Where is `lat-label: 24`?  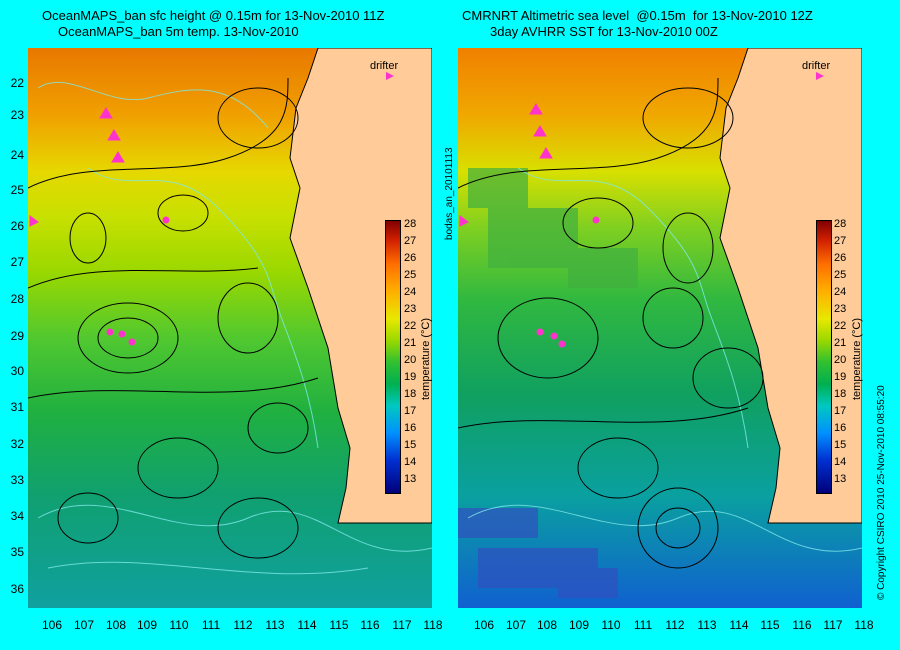 lat-label: 24 is located at coordinates (17, 155).